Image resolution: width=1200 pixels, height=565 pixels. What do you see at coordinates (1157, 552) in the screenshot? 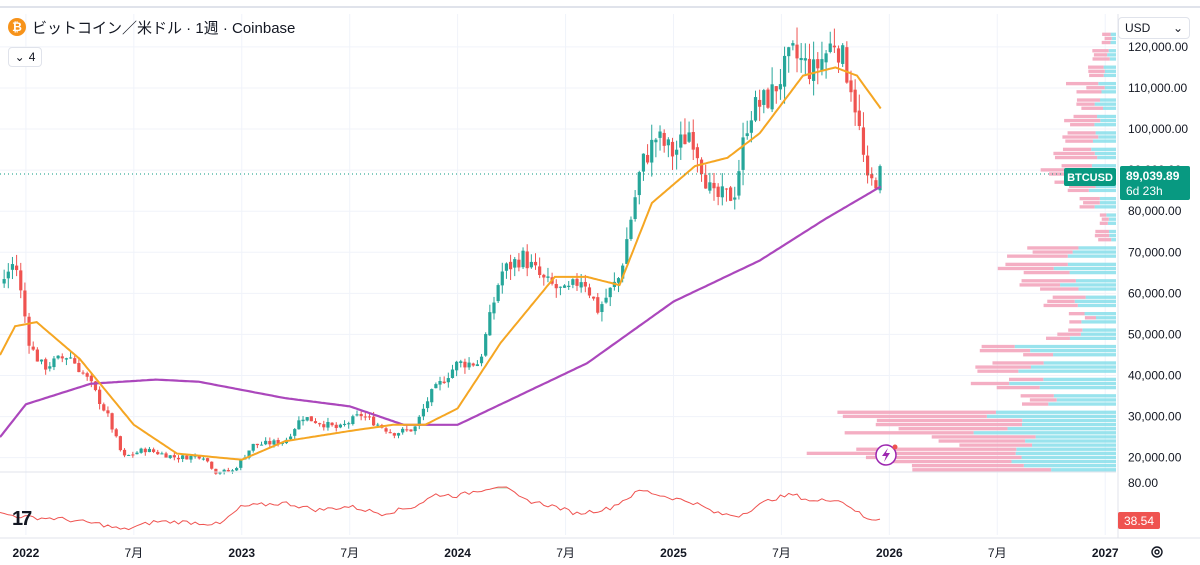
I see `settings-gear-icon` at bounding box center [1157, 552].